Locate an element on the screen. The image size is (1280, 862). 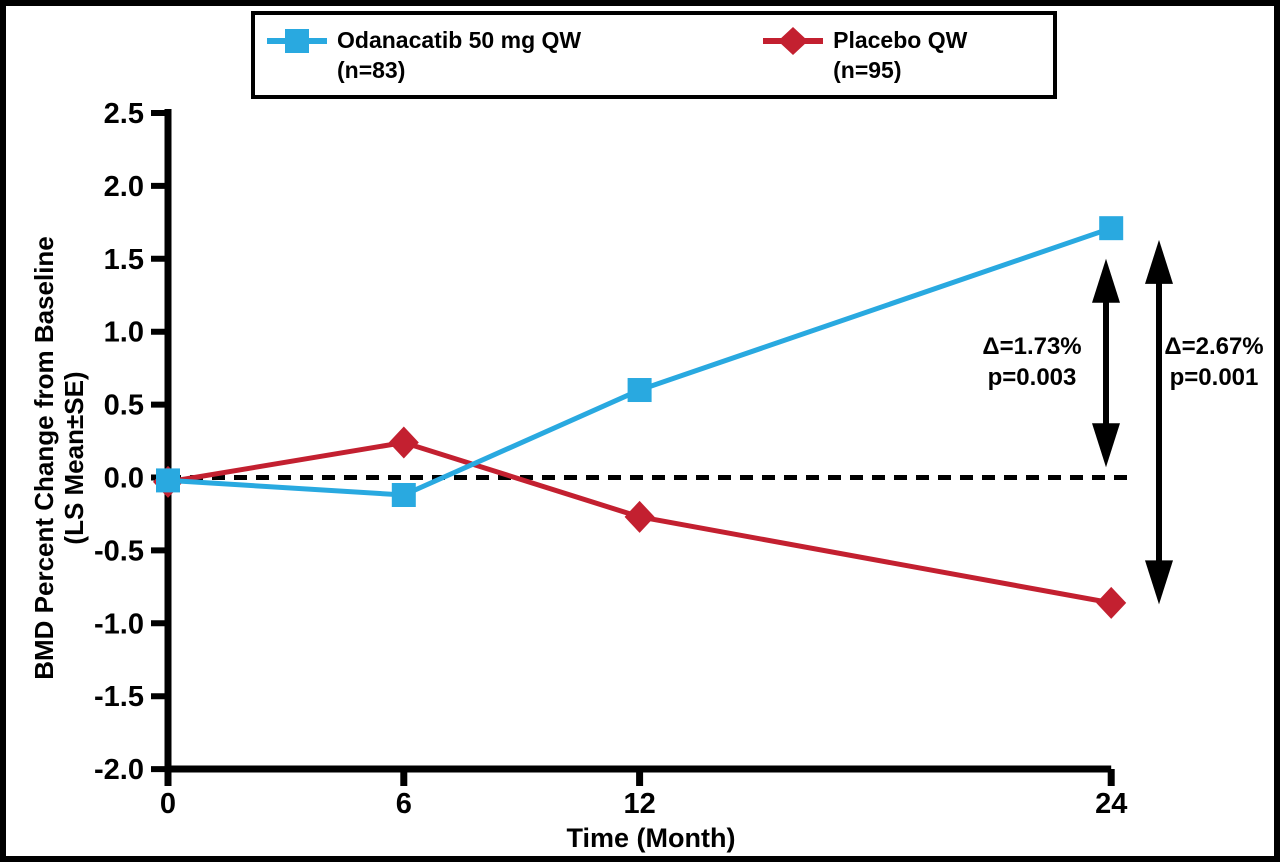
svg-text: 2.0 is located at coordinates (124, 187).